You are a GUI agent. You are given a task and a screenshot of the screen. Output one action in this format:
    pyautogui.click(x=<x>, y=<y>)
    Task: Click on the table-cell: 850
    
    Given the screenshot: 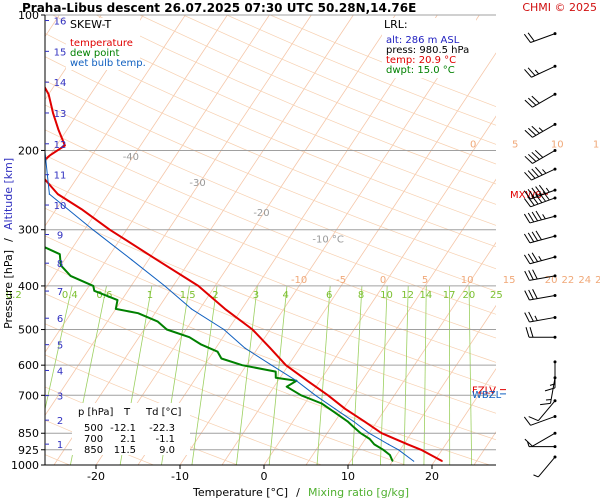 What is the action you would take?
    pyautogui.click(x=93, y=450)
    